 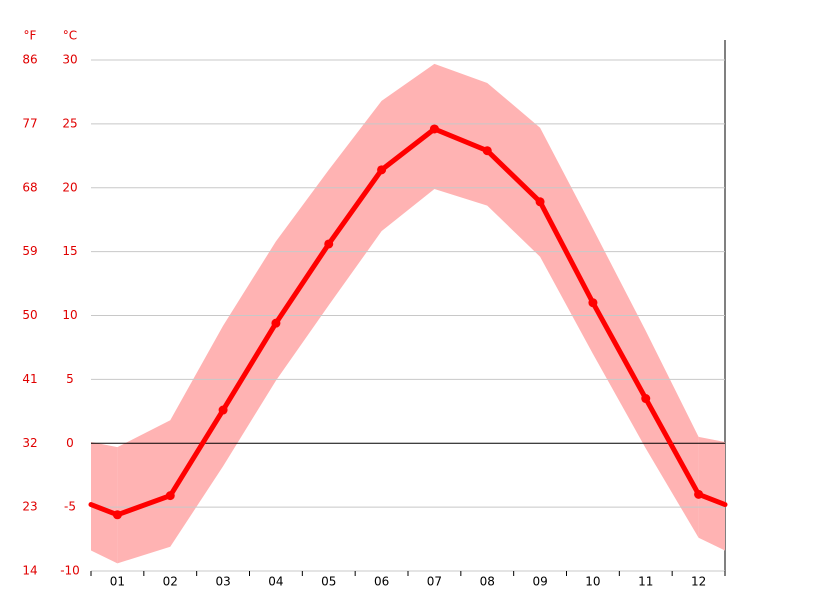 I want to click on y-tick-label: 5, so click(x=70, y=379).